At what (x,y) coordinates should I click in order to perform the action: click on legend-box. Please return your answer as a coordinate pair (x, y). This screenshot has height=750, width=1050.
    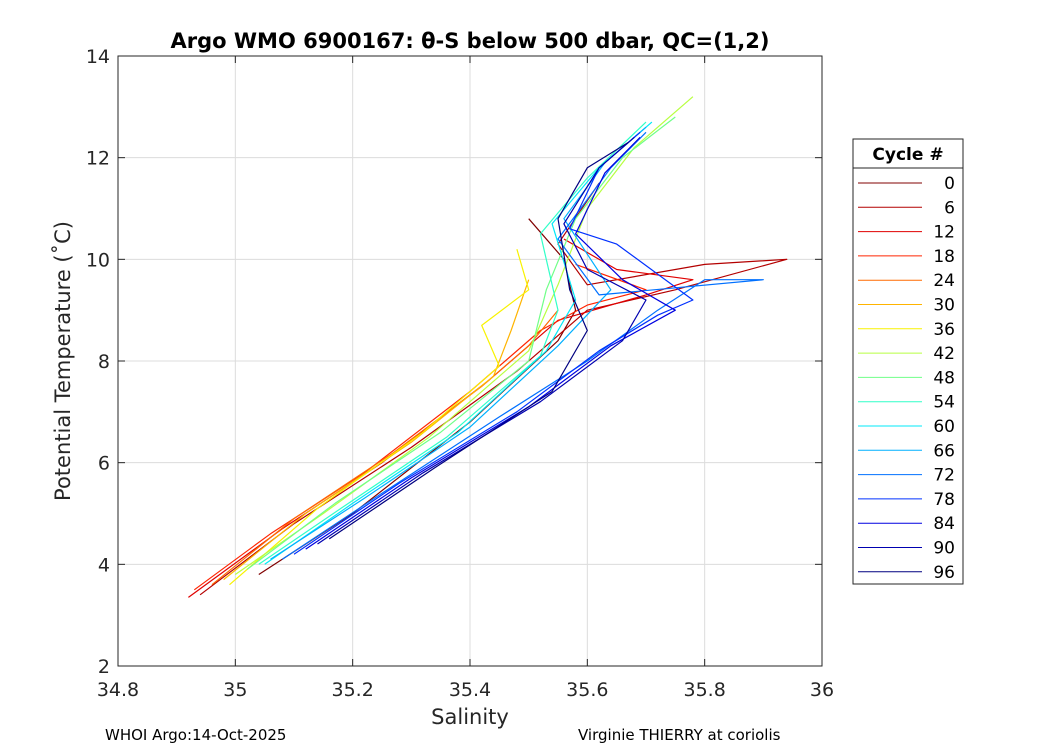
    Looking at the image, I should click on (908, 361).